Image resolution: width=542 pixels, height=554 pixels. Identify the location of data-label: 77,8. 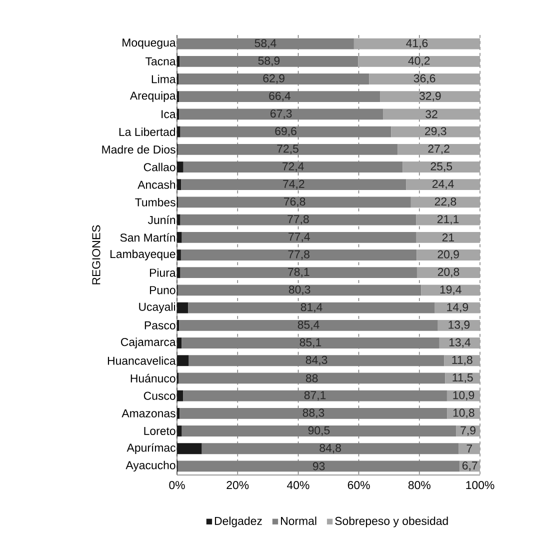
(299, 255).